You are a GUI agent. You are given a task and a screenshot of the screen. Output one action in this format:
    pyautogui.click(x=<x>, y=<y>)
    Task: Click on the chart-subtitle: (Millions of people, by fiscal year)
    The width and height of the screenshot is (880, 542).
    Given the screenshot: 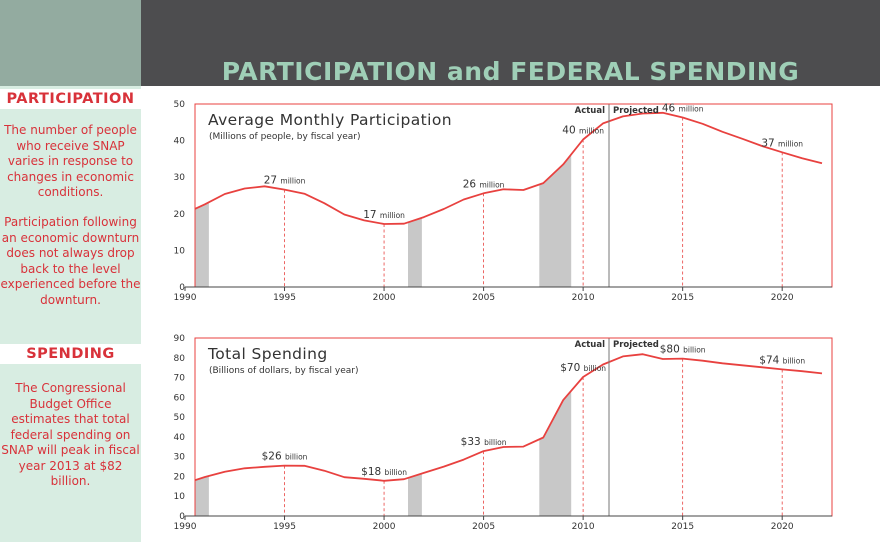 What is the action you would take?
    pyautogui.click(x=284, y=137)
    